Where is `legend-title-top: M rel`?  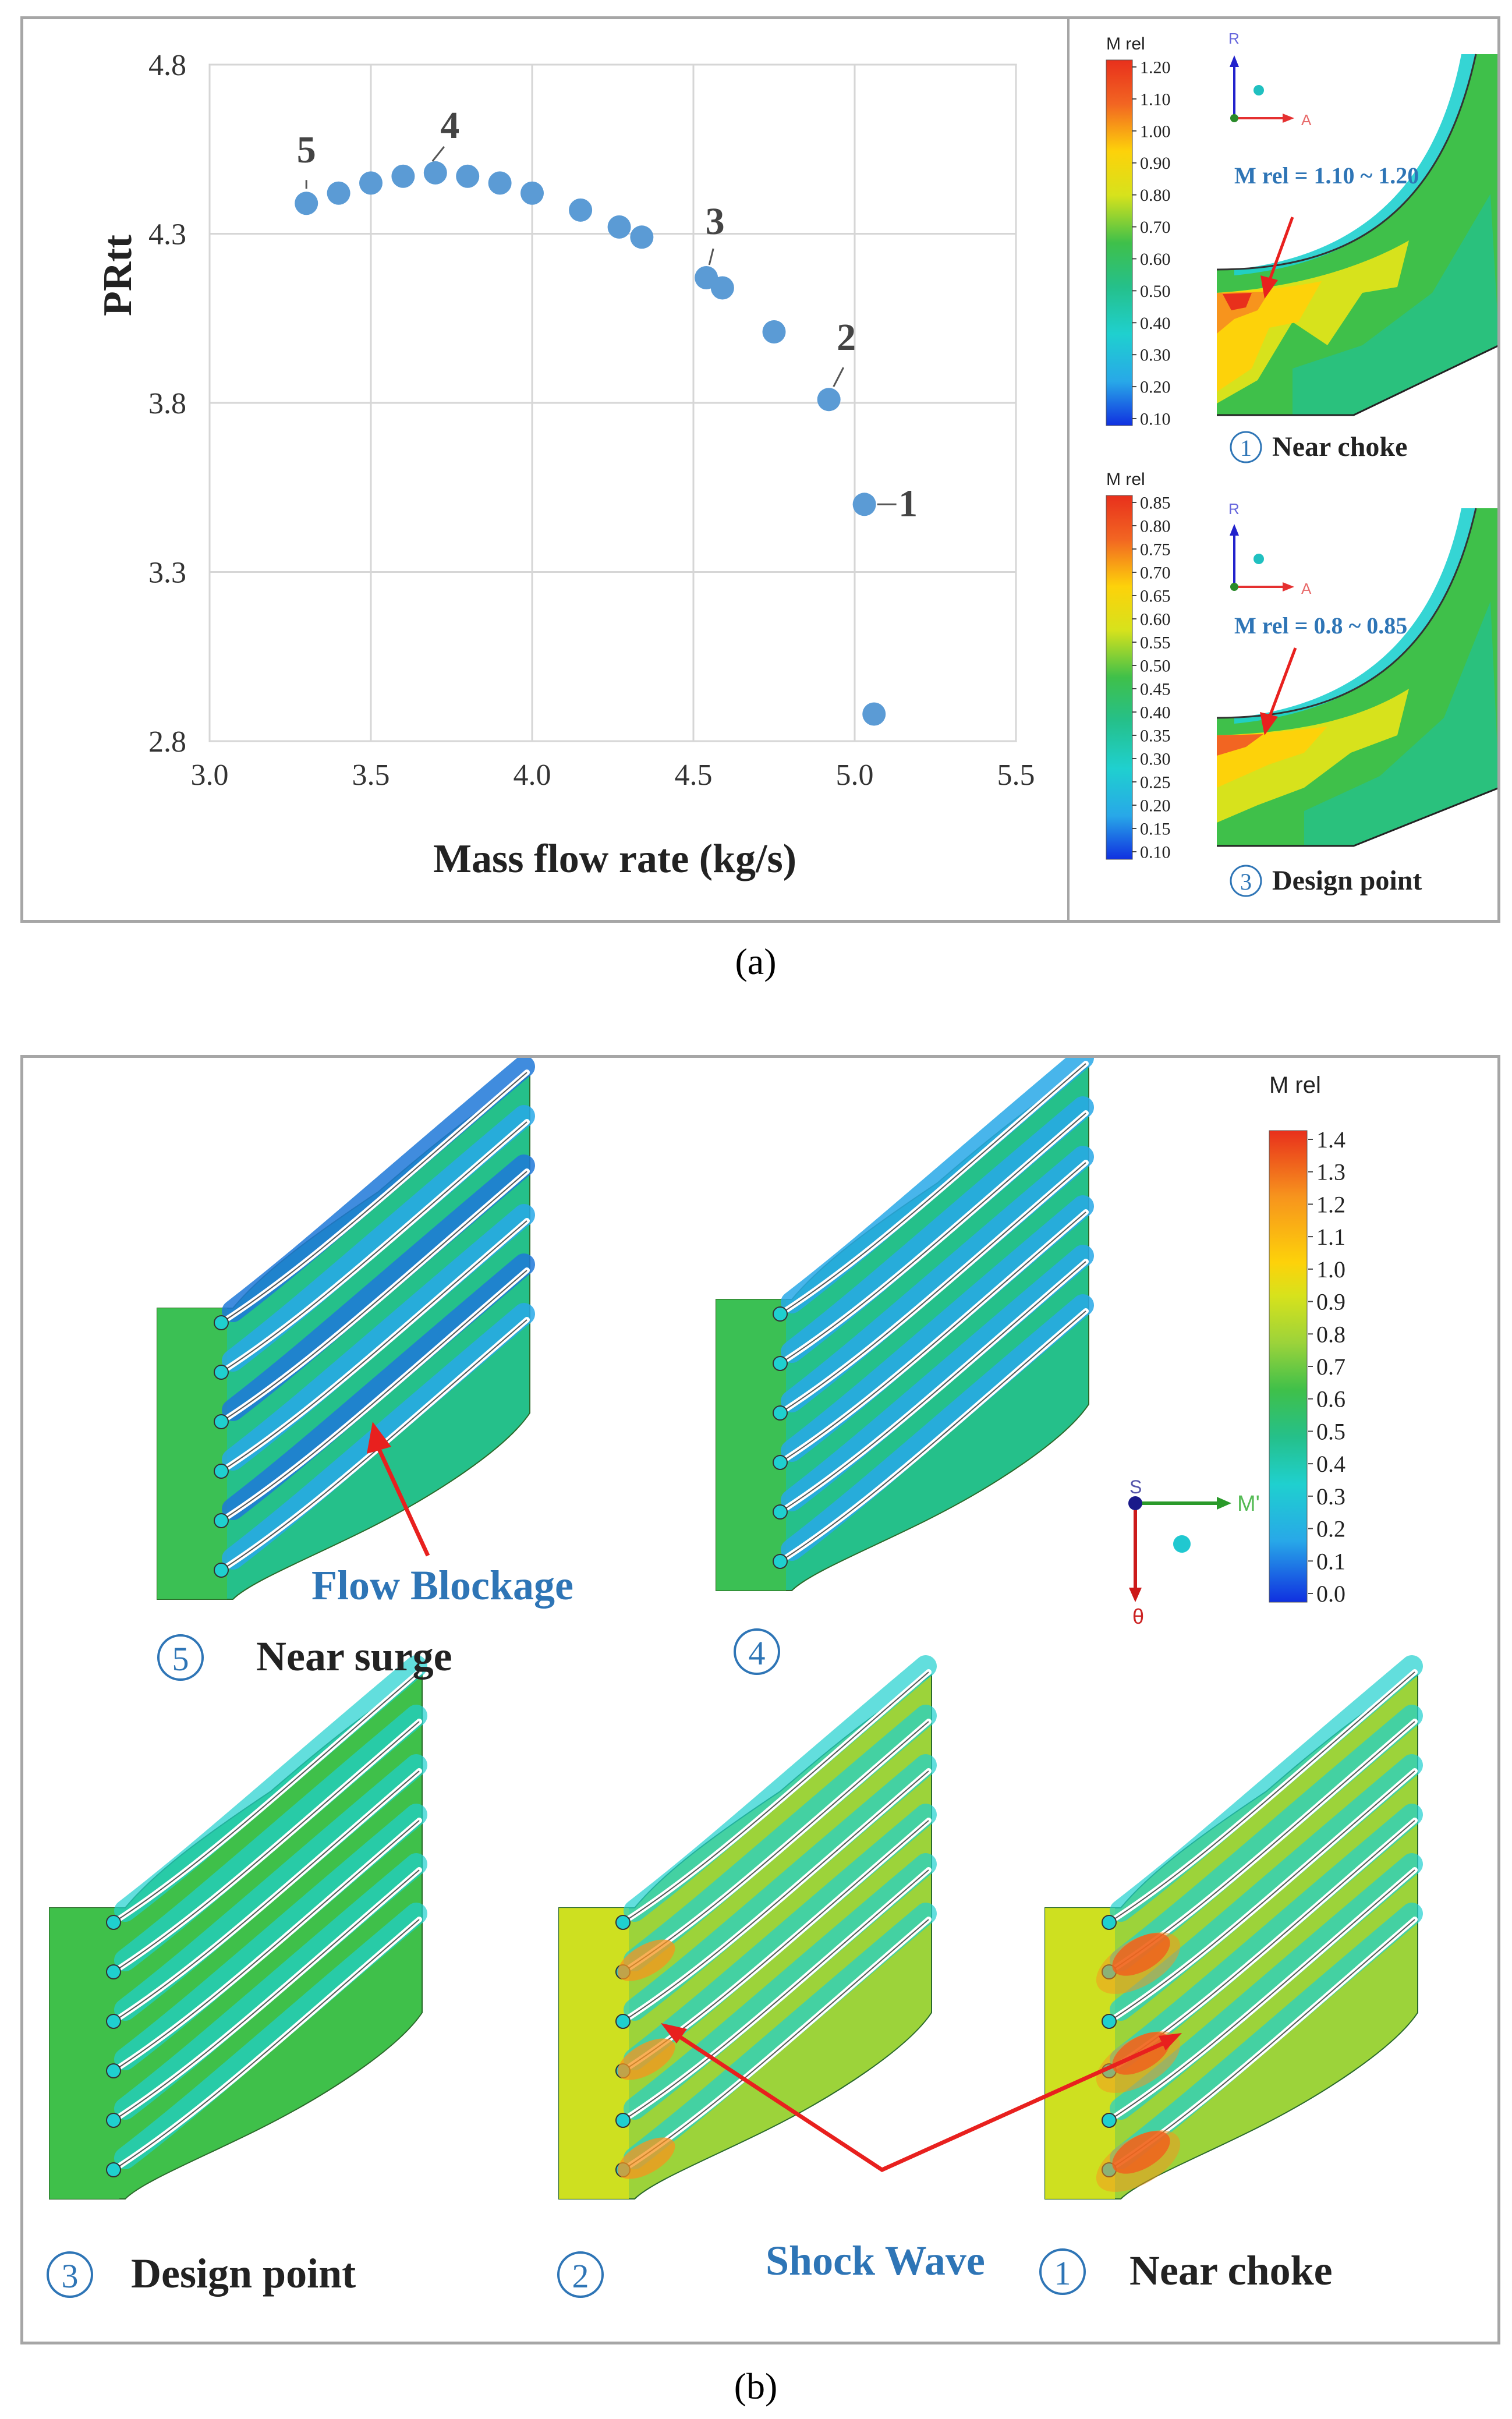 legend-title-top: M rel is located at coordinates (1125, 44).